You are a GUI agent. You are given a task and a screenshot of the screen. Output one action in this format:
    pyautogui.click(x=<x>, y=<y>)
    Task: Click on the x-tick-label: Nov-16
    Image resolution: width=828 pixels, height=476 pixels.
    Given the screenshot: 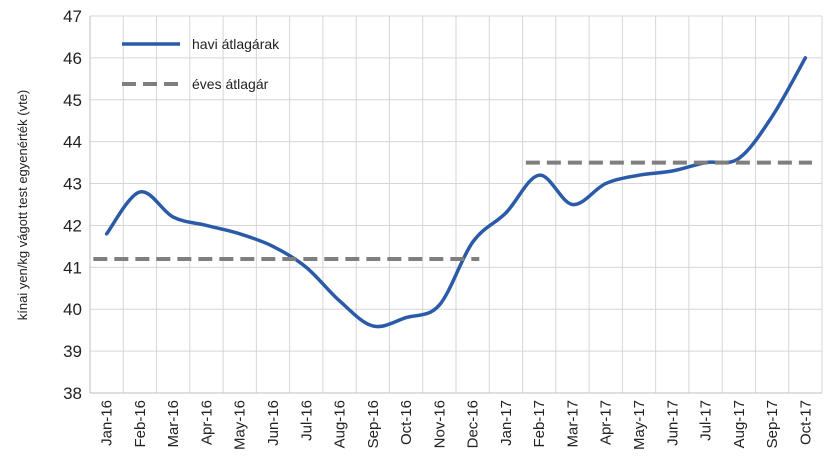 What is the action you would take?
    pyautogui.click(x=439, y=424)
    